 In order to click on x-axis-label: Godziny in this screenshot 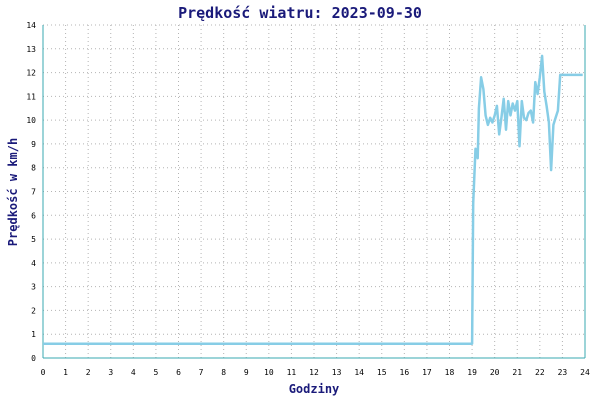, I will do `click(314, 389)`.